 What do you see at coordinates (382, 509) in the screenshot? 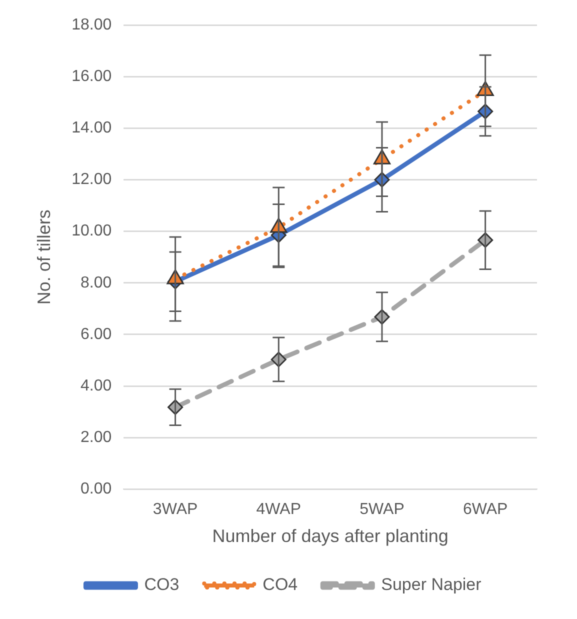
I see `x-tick-label: 5WAP` at bounding box center [382, 509].